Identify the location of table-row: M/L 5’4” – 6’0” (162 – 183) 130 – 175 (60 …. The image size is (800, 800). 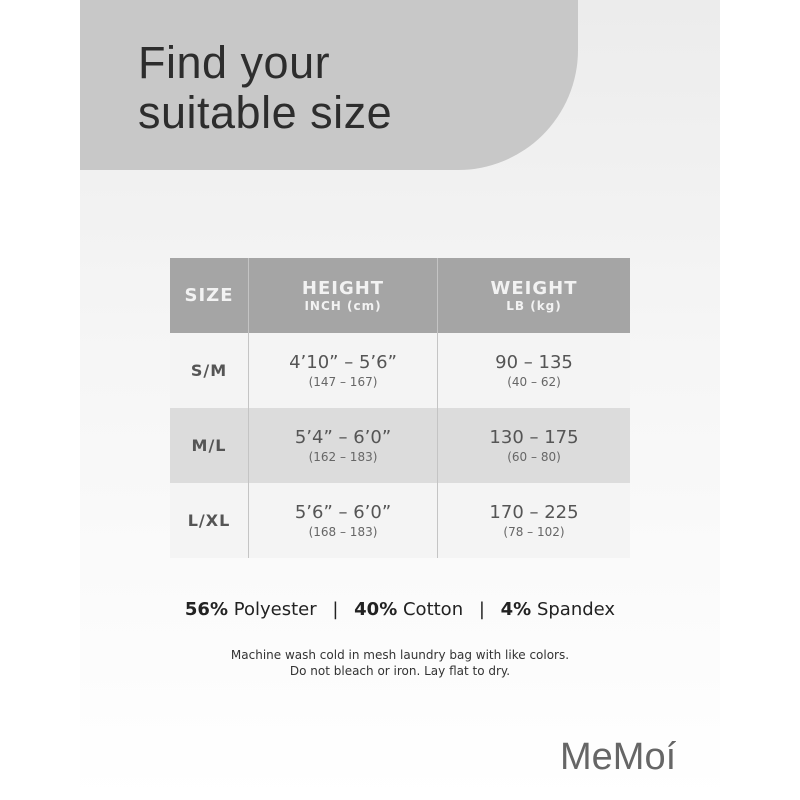
(400, 445).